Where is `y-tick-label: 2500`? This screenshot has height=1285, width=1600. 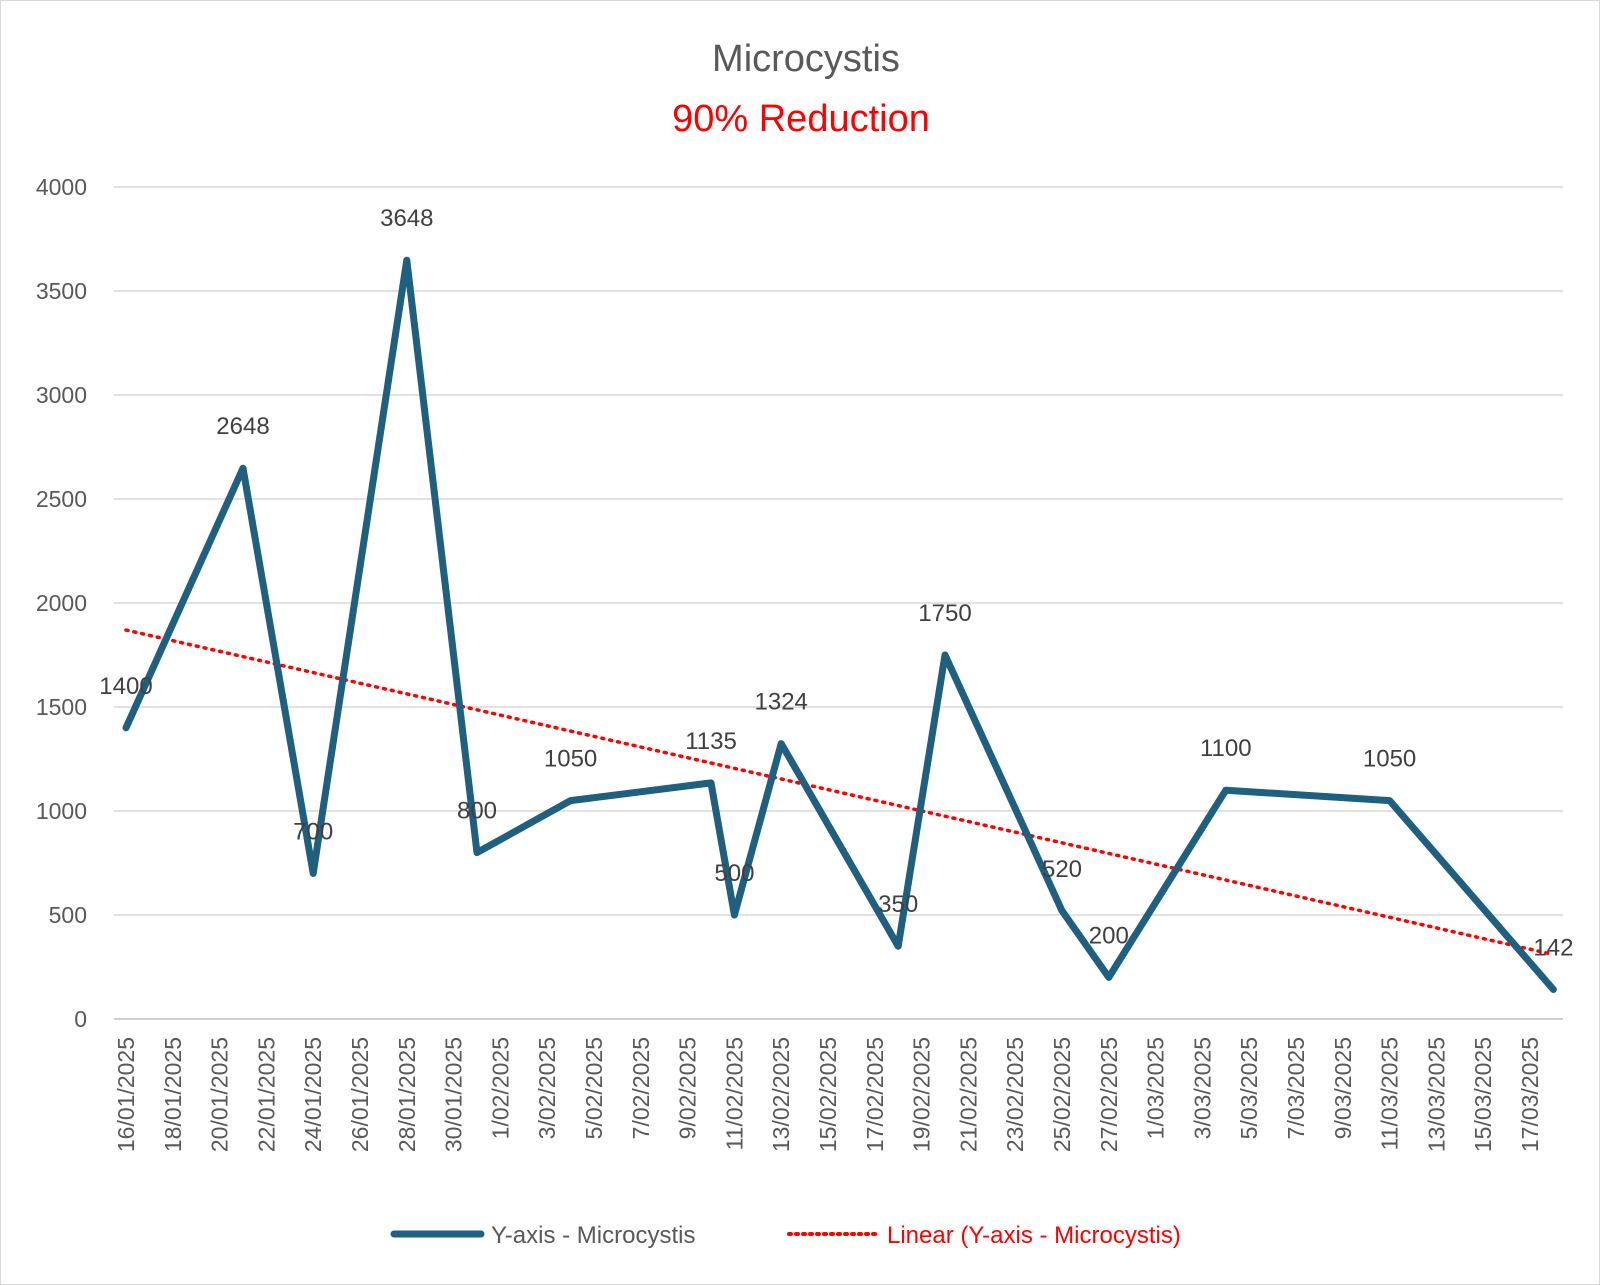 y-tick-label: 2500 is located at coordinates (61, 499).